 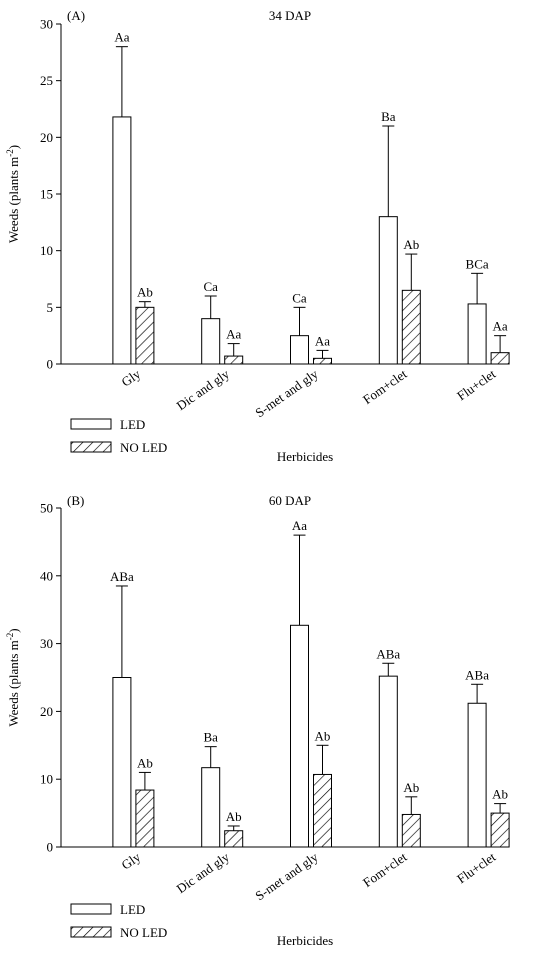 What do you see at coordinates (46, 508) in the screenshot?
I see `y-tick-label: 50` at bounding box center [46, 508].